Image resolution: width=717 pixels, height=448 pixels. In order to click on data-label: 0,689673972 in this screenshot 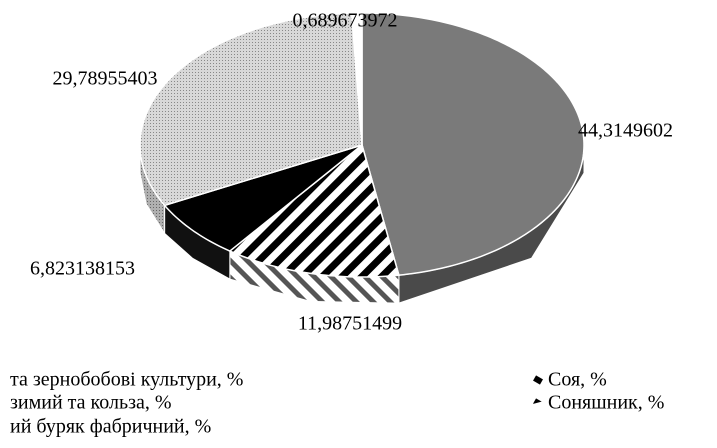, I will do `click(345, 21)`.